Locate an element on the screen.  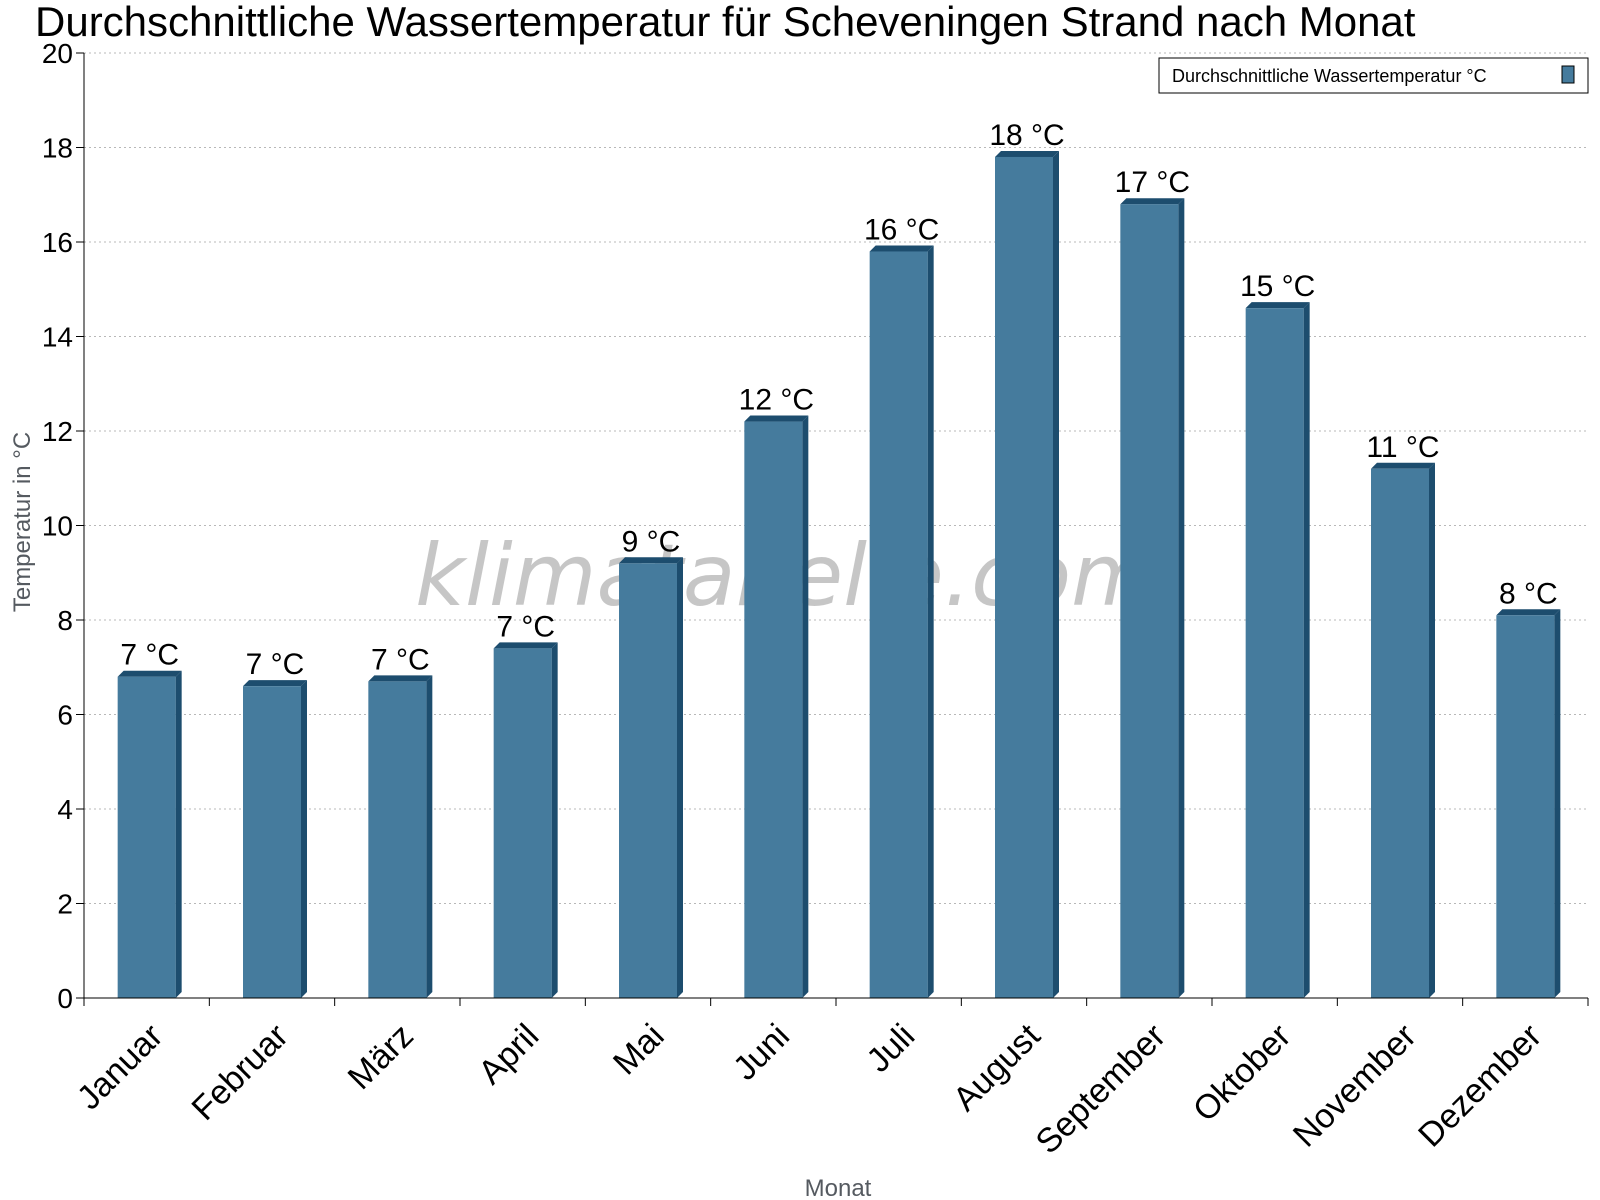
x-tick-label: März is located at coordinates (381, 1057).